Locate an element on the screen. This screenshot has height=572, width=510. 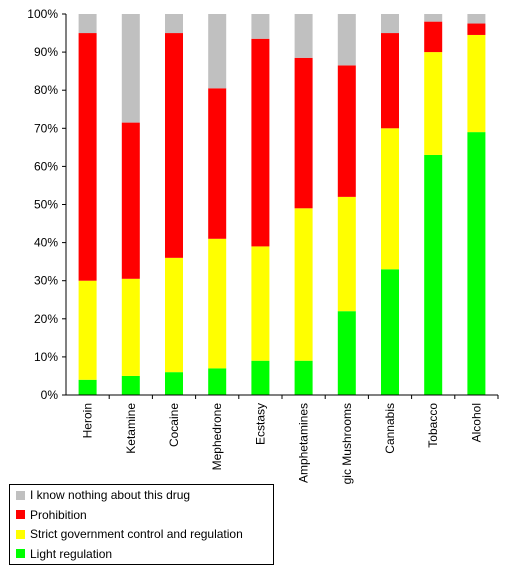
x-tick-label: Cocaine is located at coordinates (174, 425).